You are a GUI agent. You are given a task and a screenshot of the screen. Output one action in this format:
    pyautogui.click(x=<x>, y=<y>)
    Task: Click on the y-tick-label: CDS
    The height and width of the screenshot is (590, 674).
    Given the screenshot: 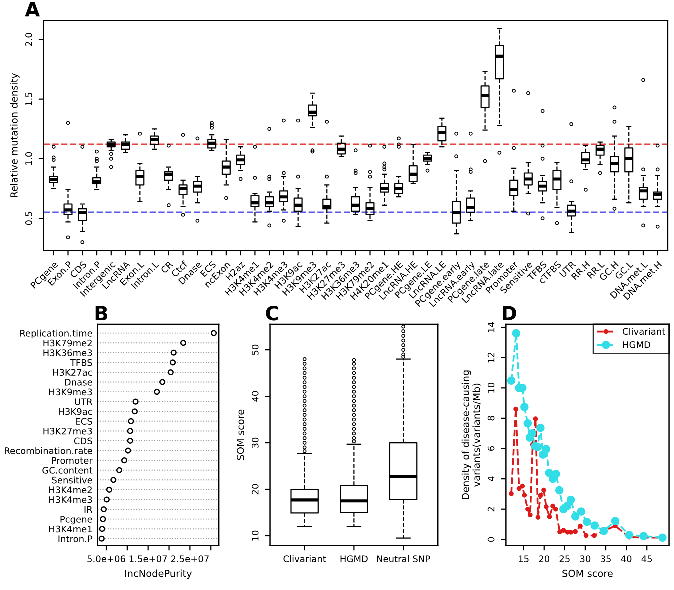 What is the action you would take?
    pyautogui.click(x=83, y=441)
    